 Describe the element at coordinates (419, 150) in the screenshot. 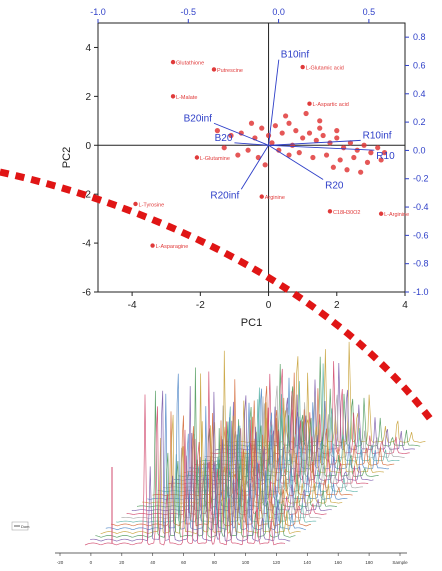

I see `right-tick-label: 0.0` at that location.